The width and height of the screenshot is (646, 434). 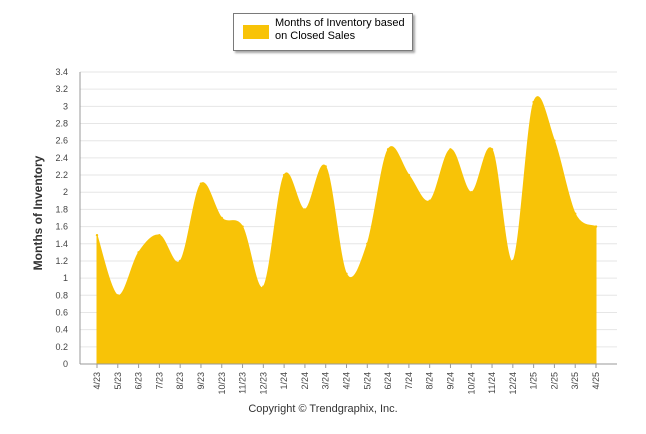 I want to click on data-point-5/24, so click(x=367, y=243).